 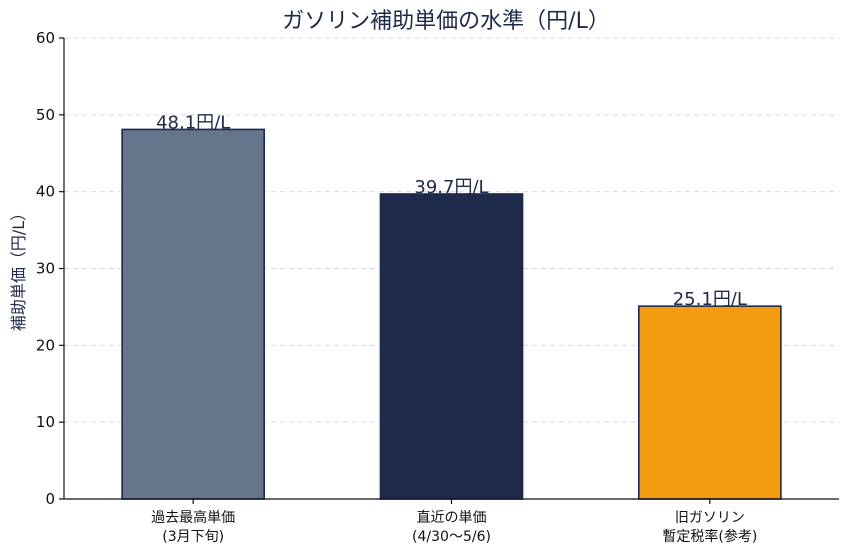 What do you see at coordinates (452, 517) in the screenshot?
I see `x-tick-label: 直近の単価` at bounding box center [452, 517].